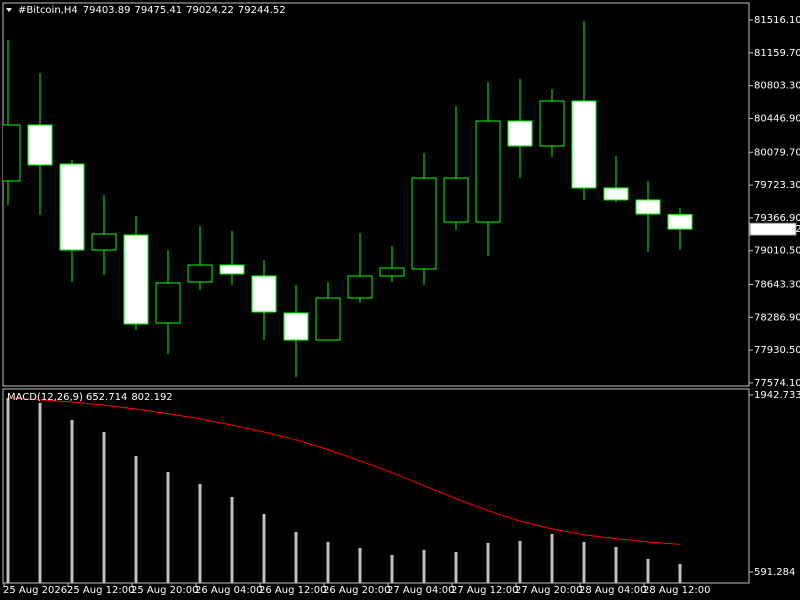 The height and width of the screenshot is (600, 800). What do you see at coordinates (777, 185) in the screenshot?
I see `y-tick-label: 79723.30` at bounding box center [777, 185].